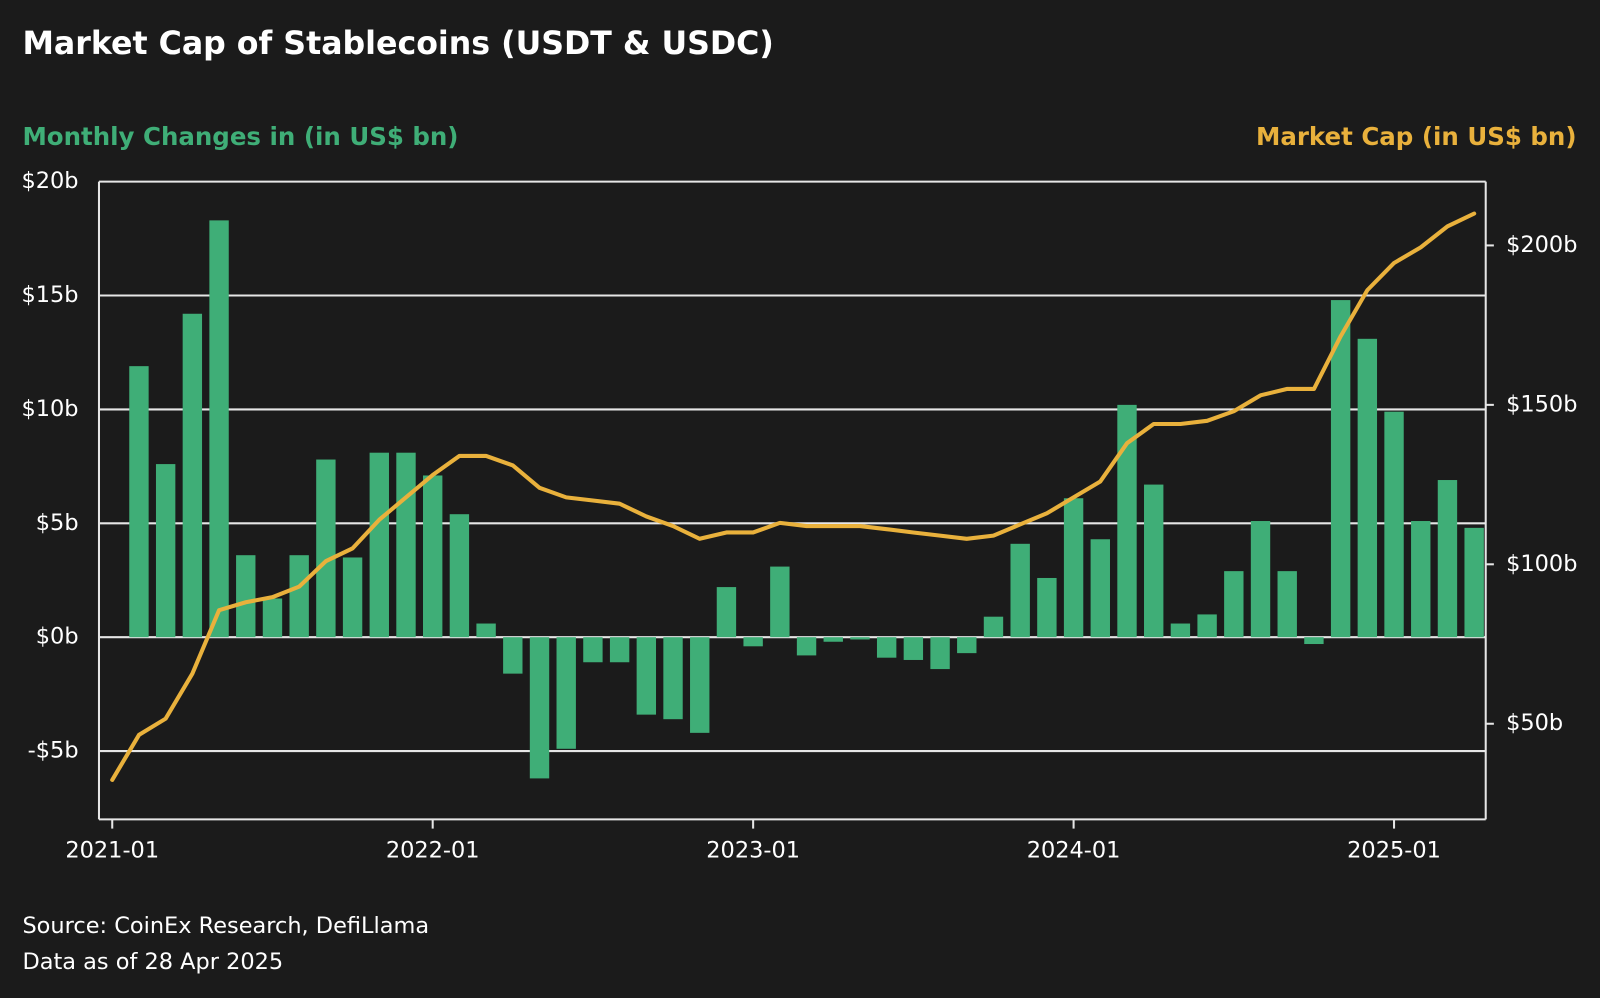 The width and height of the screenshot is (1600, 998). Describe the element at coordinates (53, 751) in the screenshot. I see `y-tick-label: -$5b` at that location.